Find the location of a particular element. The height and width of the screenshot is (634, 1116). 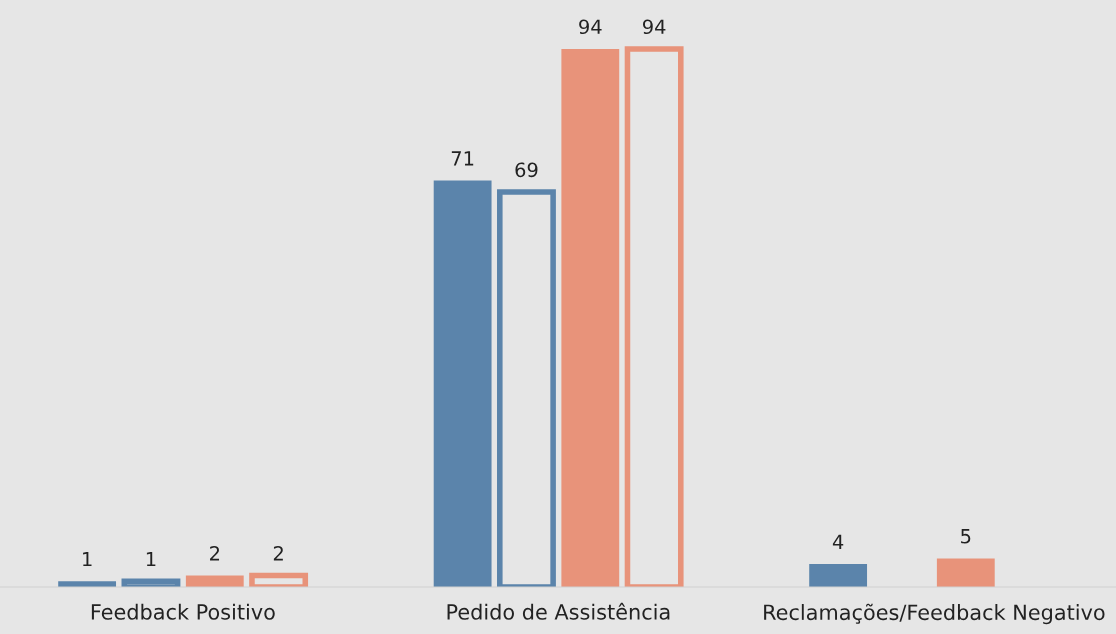

data-label: 4 is located at coordinates (838, 541).